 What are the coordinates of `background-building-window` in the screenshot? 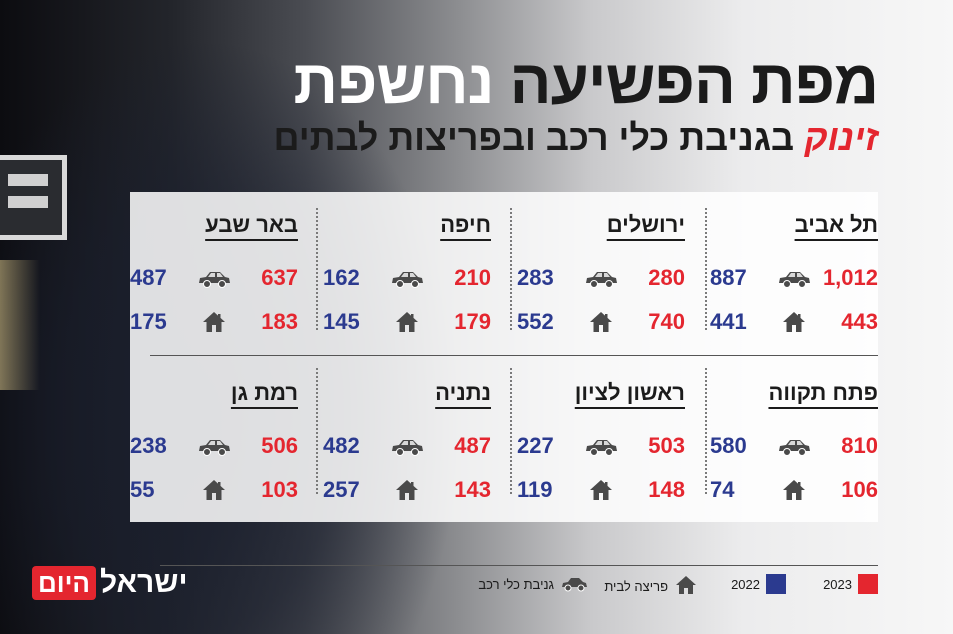 It's located at (33, 197).